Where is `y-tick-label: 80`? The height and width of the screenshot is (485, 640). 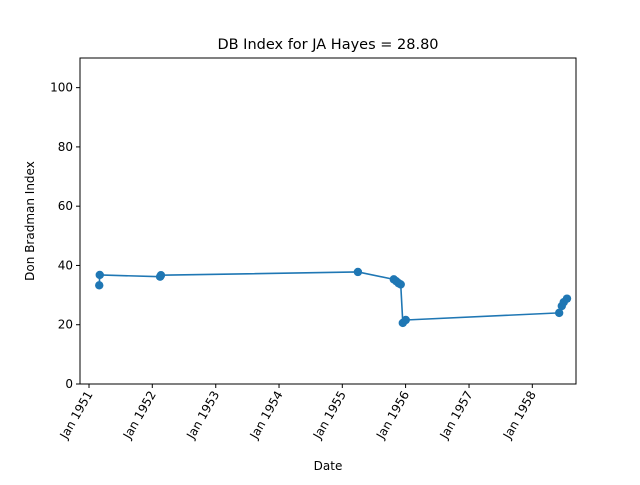
y-tick-label: 80 is located at coordinates (65, 147).